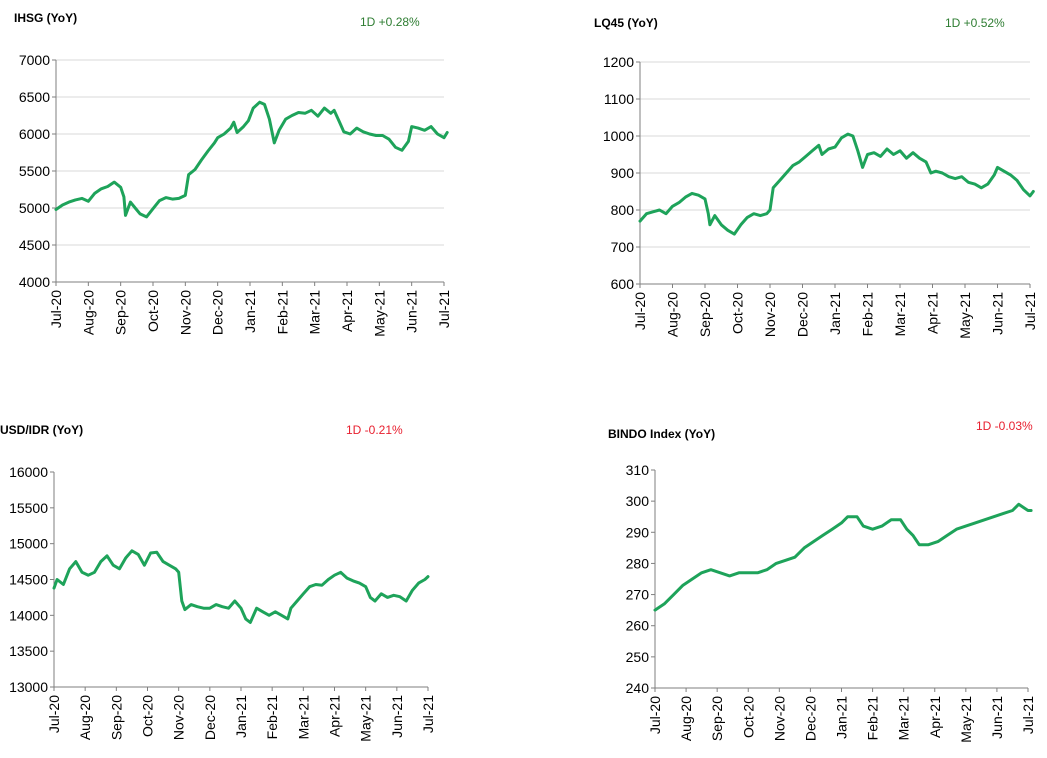  What do you see at coordinates (34, 171) in the screenshot?
I see `y-tick-label: 5500` at bounding box center [34, 171].